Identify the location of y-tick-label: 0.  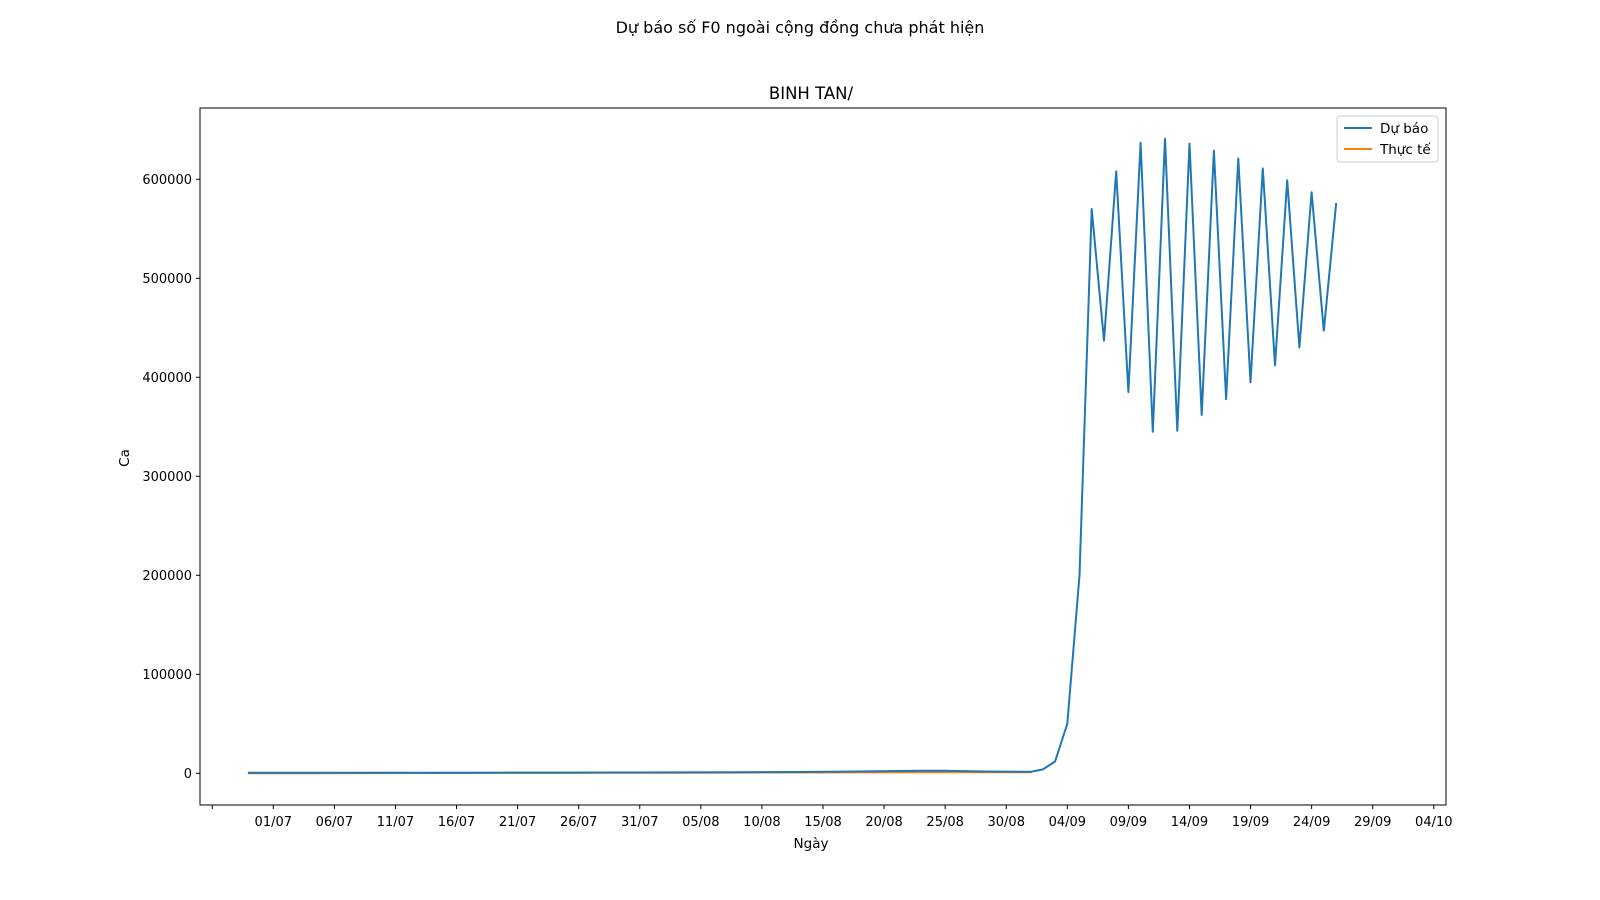
(188, 774).